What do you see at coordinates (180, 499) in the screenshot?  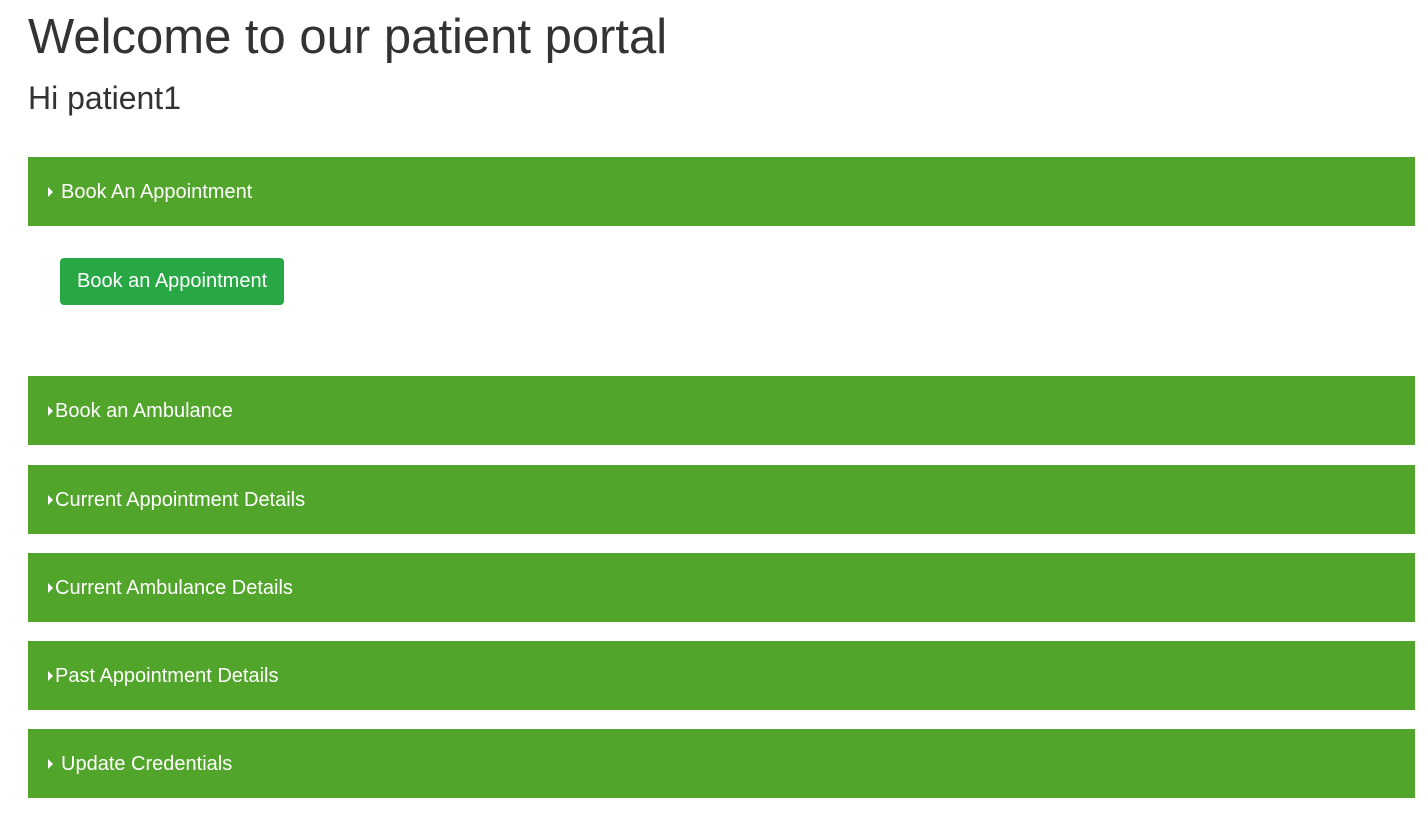 I see `panel-label-current-appointment-details: Current Appointment Details` at bounding box center [180, 499].